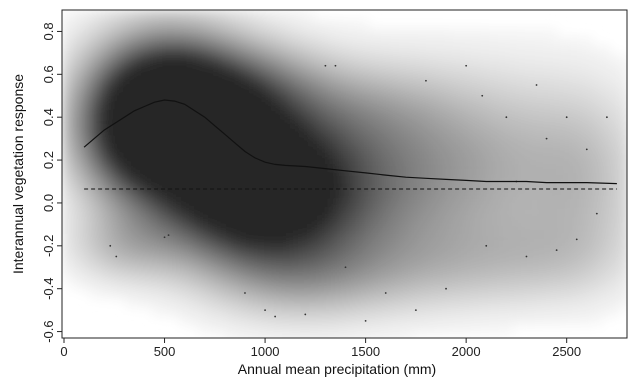  I want to click on y-tick-label: -0.6, so click(48, 331).